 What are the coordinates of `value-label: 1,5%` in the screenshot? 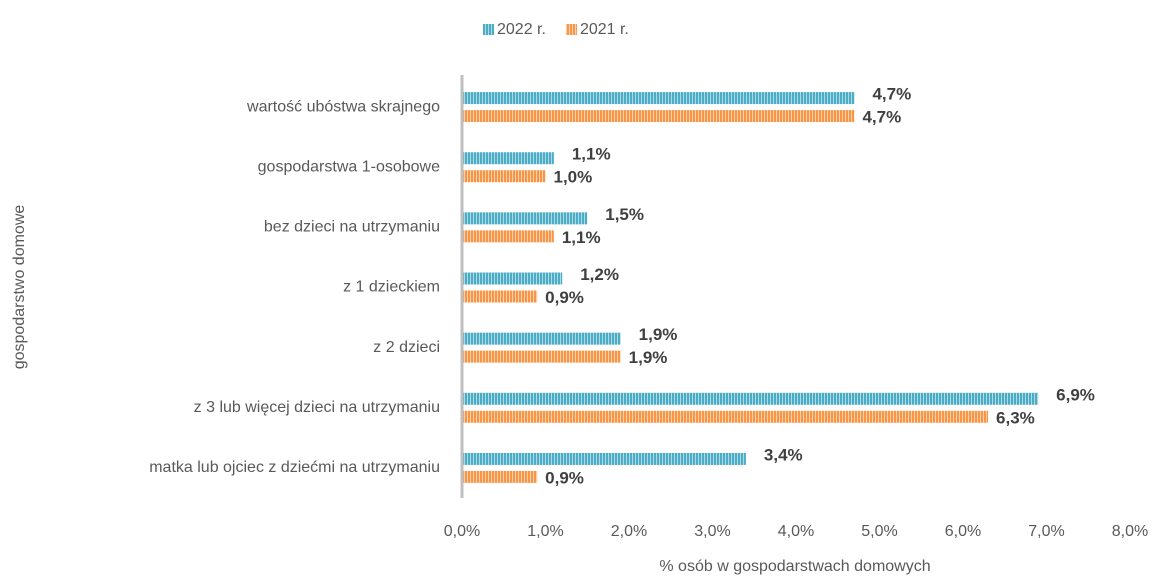 It's located at (624, 214).